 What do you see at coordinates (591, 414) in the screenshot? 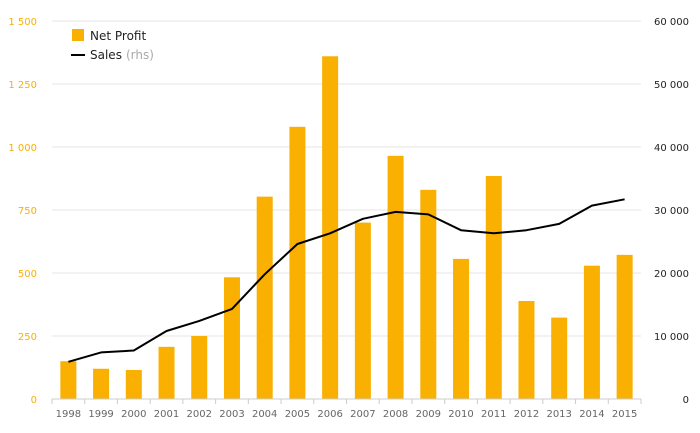
I see `x-axis-tick-label: 2014` at bounding box center [591, 414].